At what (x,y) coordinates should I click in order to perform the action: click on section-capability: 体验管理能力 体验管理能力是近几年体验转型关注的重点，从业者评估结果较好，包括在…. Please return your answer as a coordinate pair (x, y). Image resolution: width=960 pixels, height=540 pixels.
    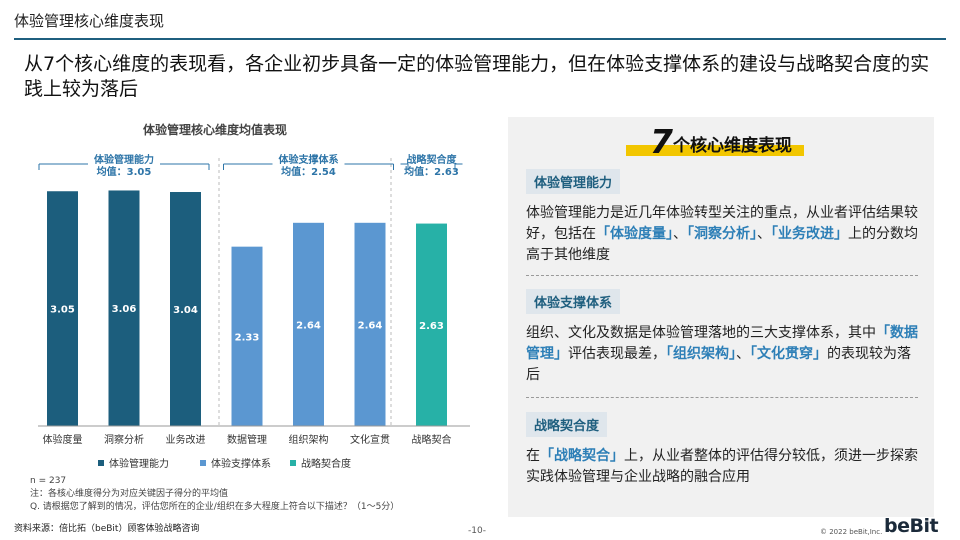
    Looking at the image, I should click on (722, 217).